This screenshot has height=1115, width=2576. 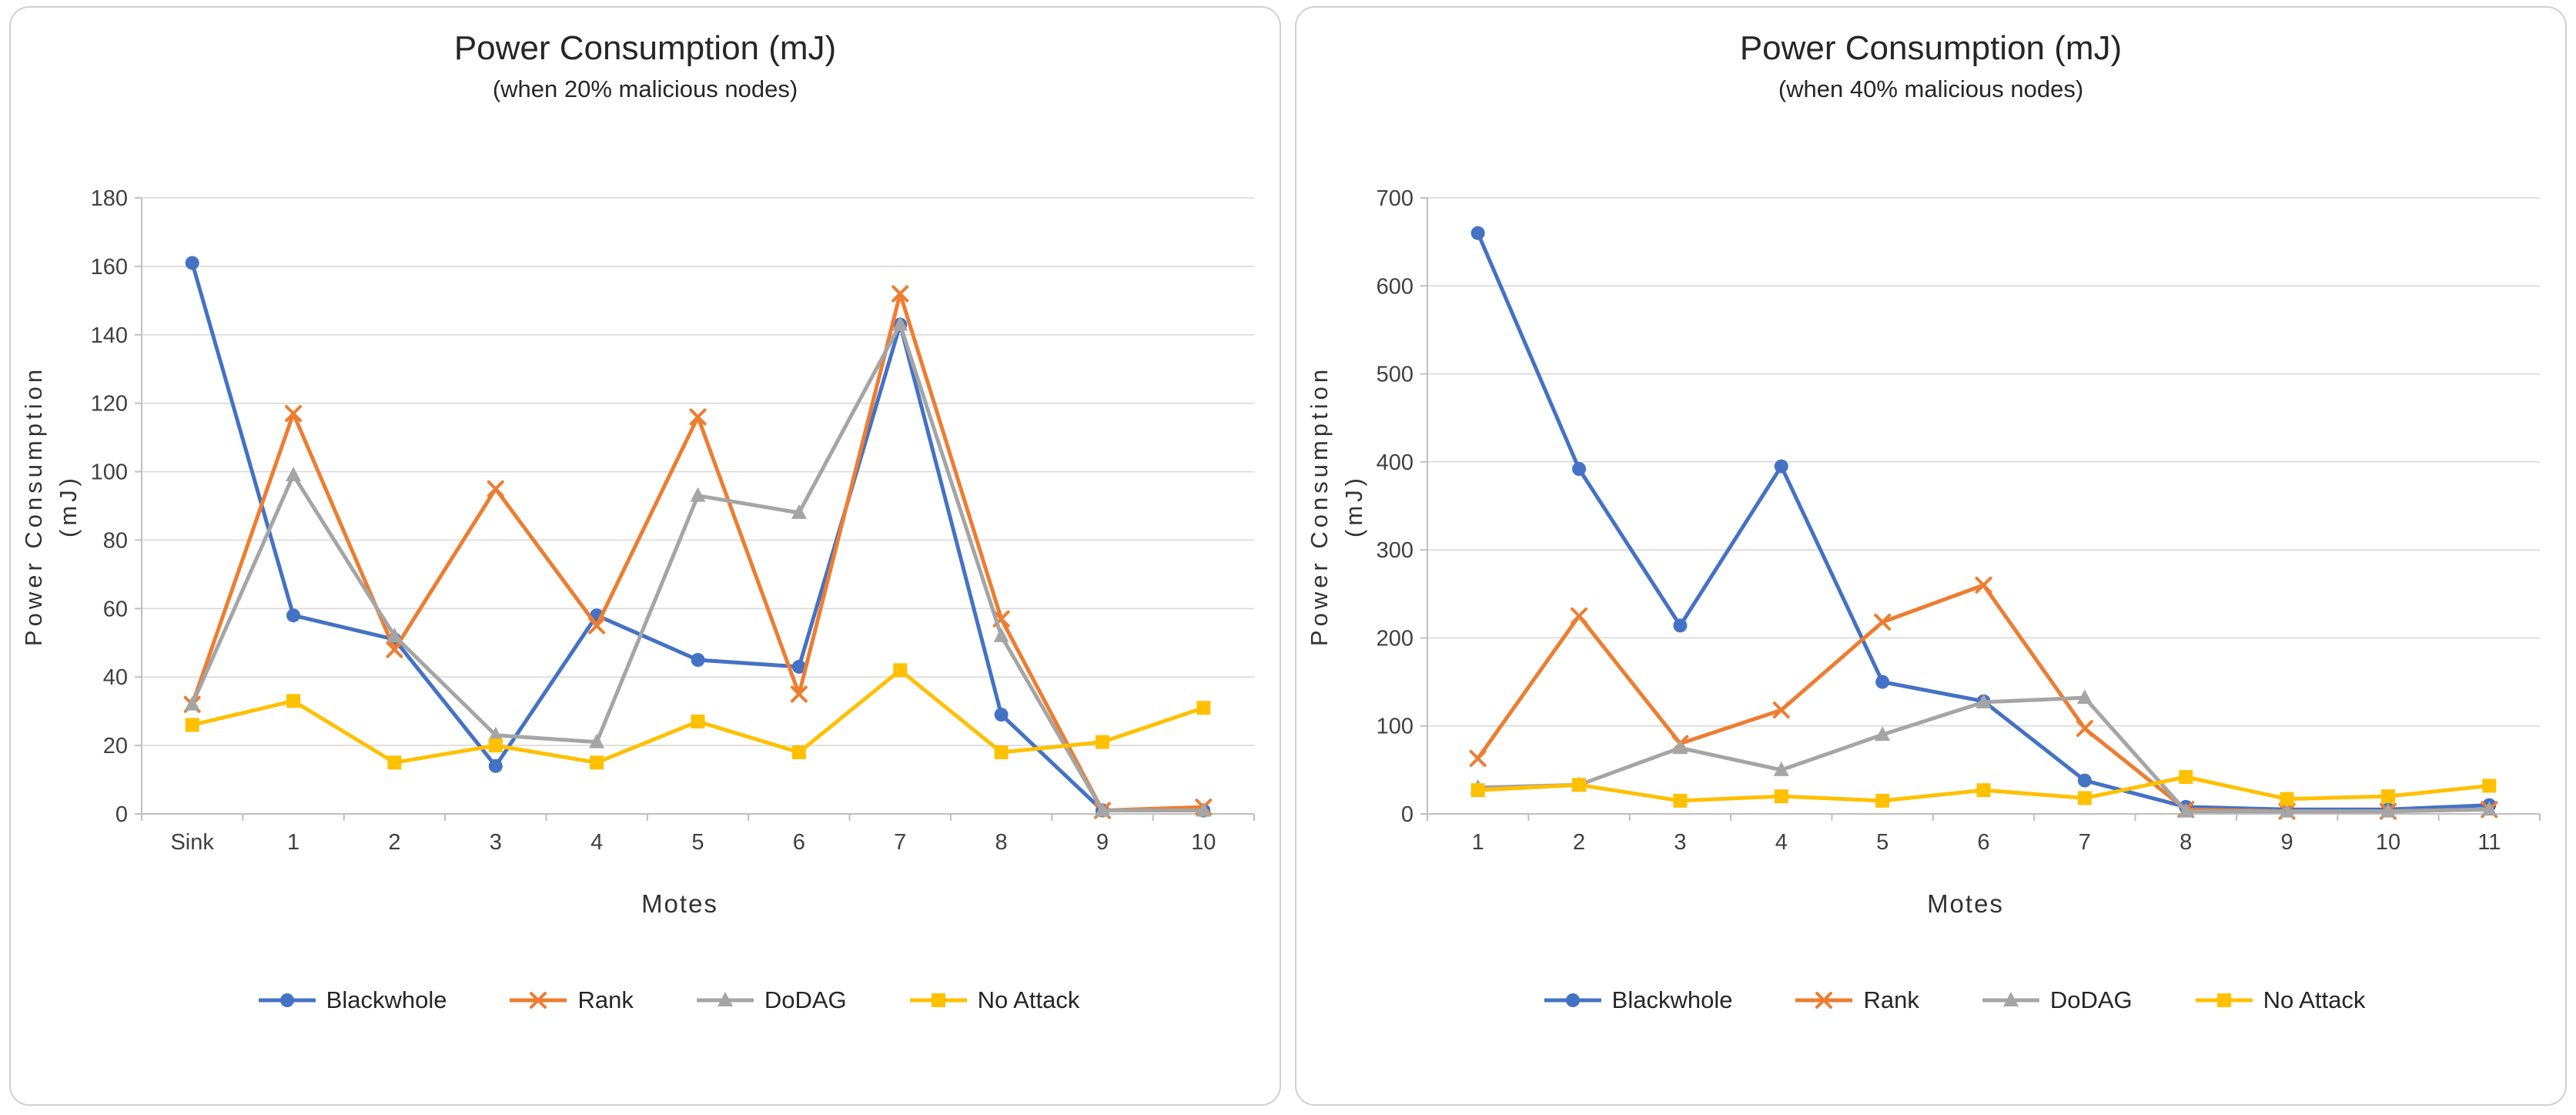 I want to click on svg-text: 40, so click(x=116, y=678).